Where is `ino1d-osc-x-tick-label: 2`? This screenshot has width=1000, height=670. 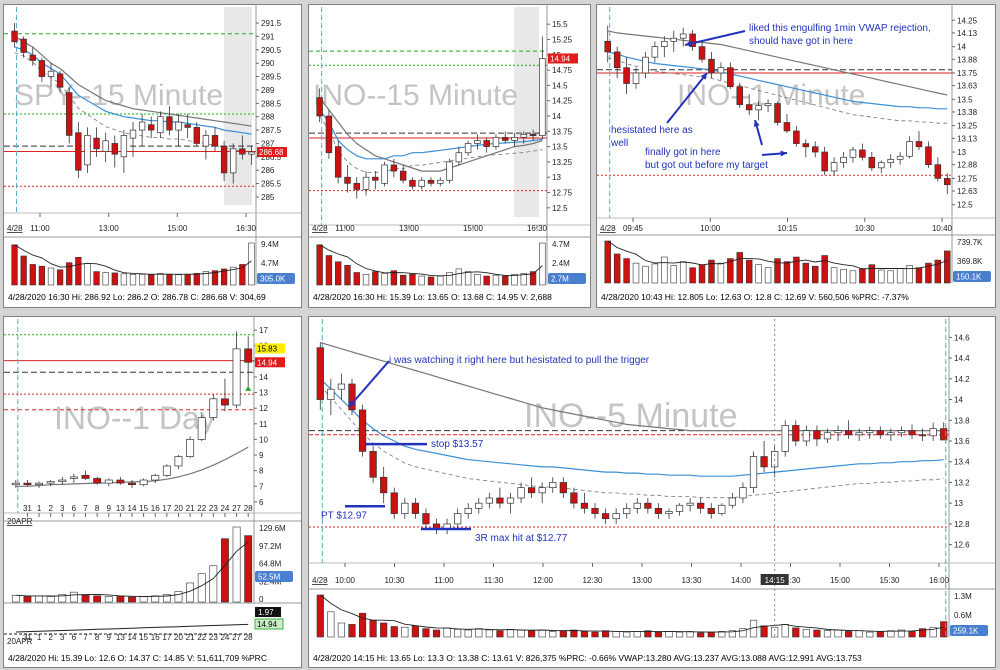
ino1d-osc-x-tick-label: 2 is located at coordinates (50, 637).